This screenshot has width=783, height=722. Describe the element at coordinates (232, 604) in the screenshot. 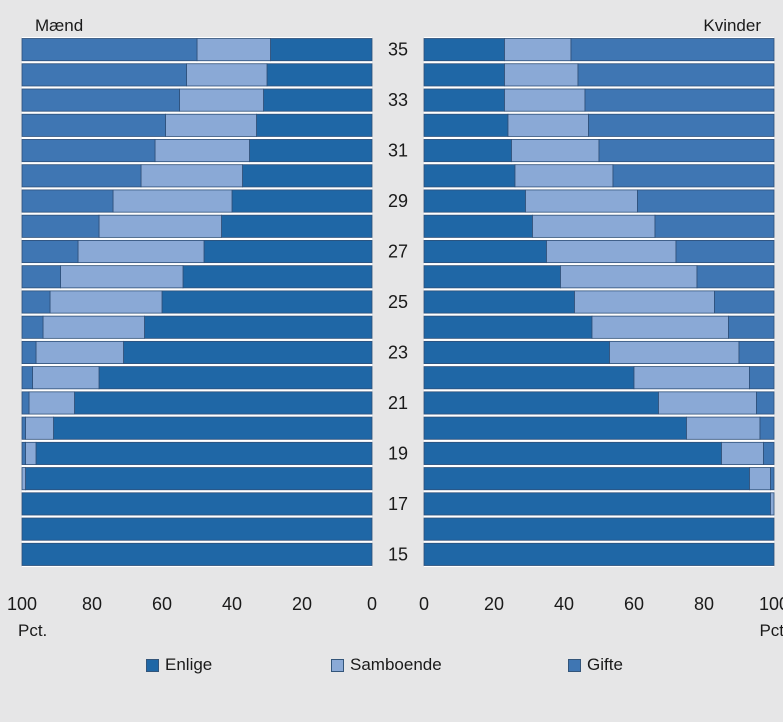

I see `men-xtick-40: 40` at that location.